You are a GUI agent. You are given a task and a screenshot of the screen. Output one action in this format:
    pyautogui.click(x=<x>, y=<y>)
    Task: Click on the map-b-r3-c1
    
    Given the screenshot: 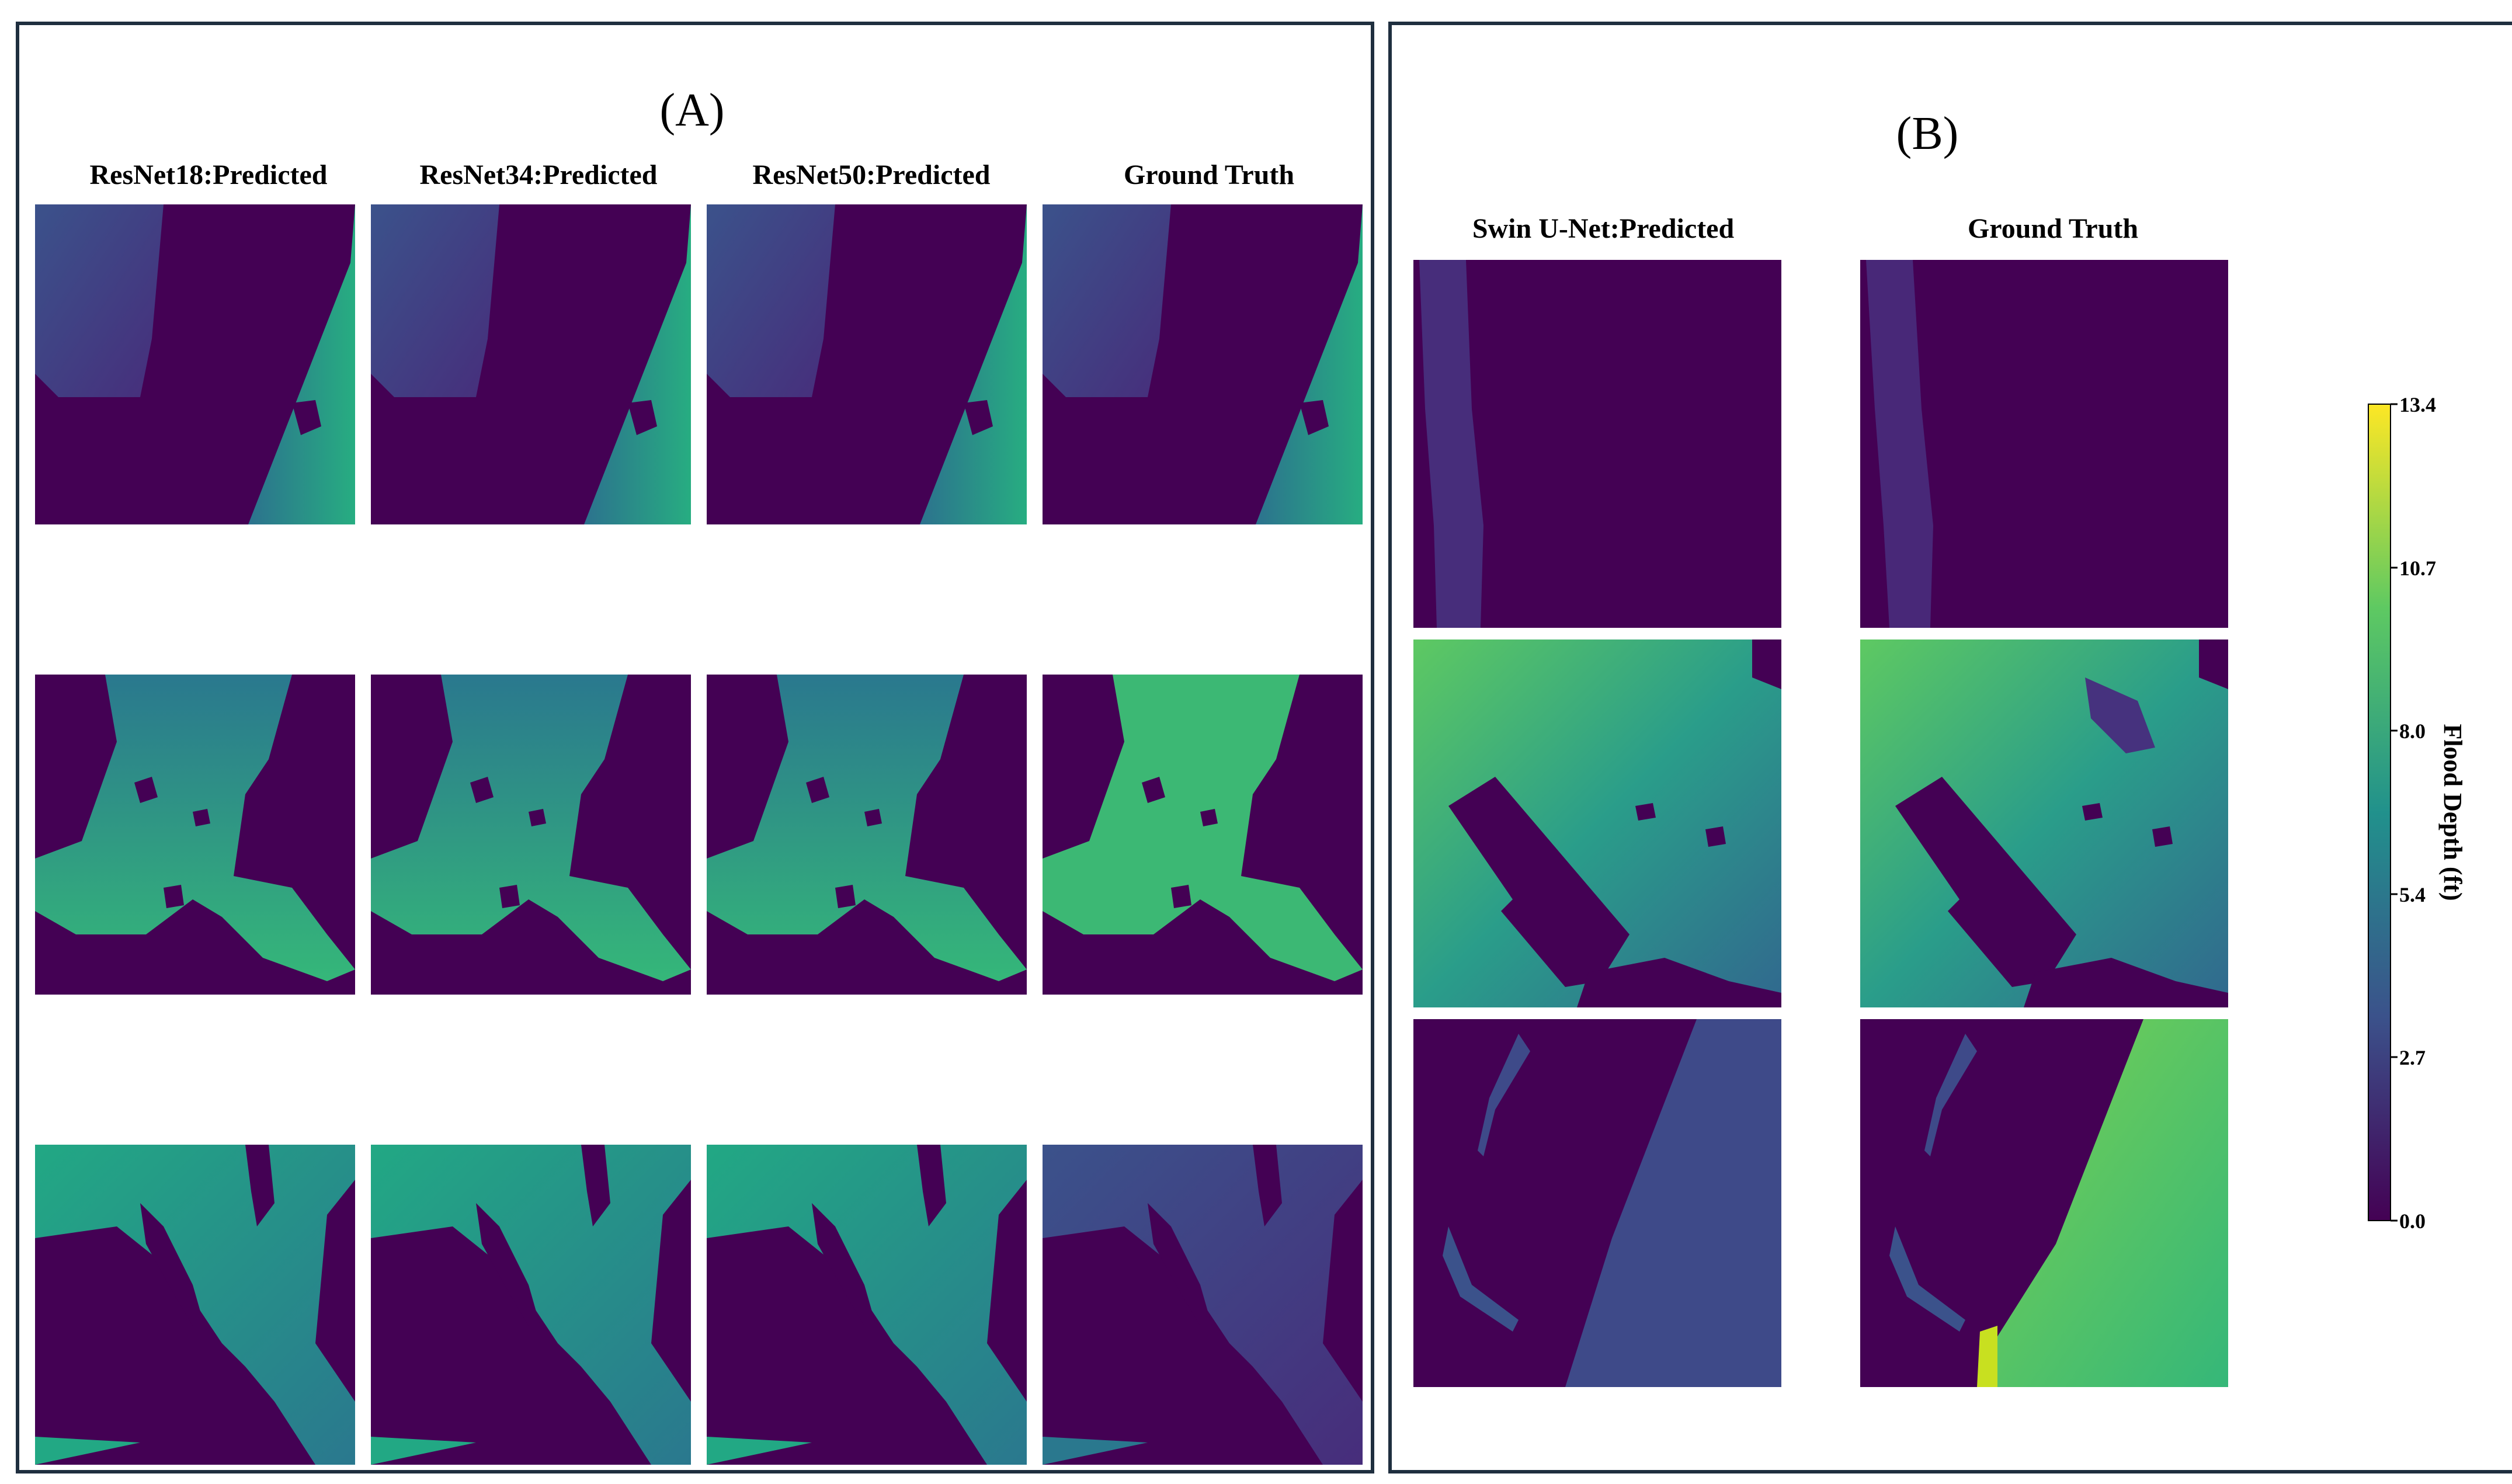 What is the action you would take?
    pyautogui.click(x=1597, y=1203)
    